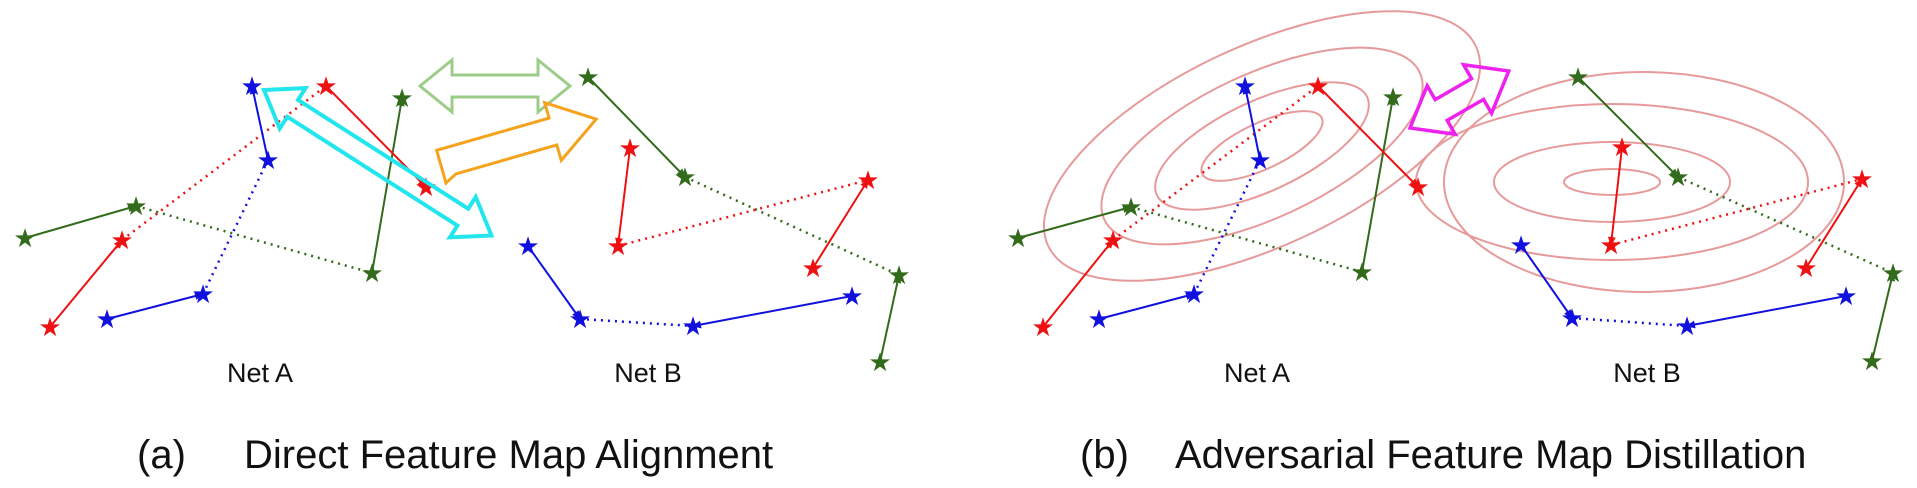 The image size is (1917, 488). What do you see at coordinates (378, 162) in the screenshot?
I see `cyan-alignment-arrow` at bounding box center [378, 162].